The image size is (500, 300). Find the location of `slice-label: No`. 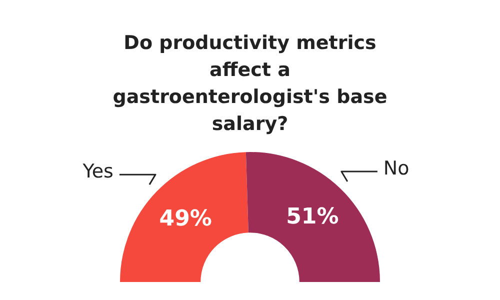

slice-label: No is located at coordinates (396, 168).